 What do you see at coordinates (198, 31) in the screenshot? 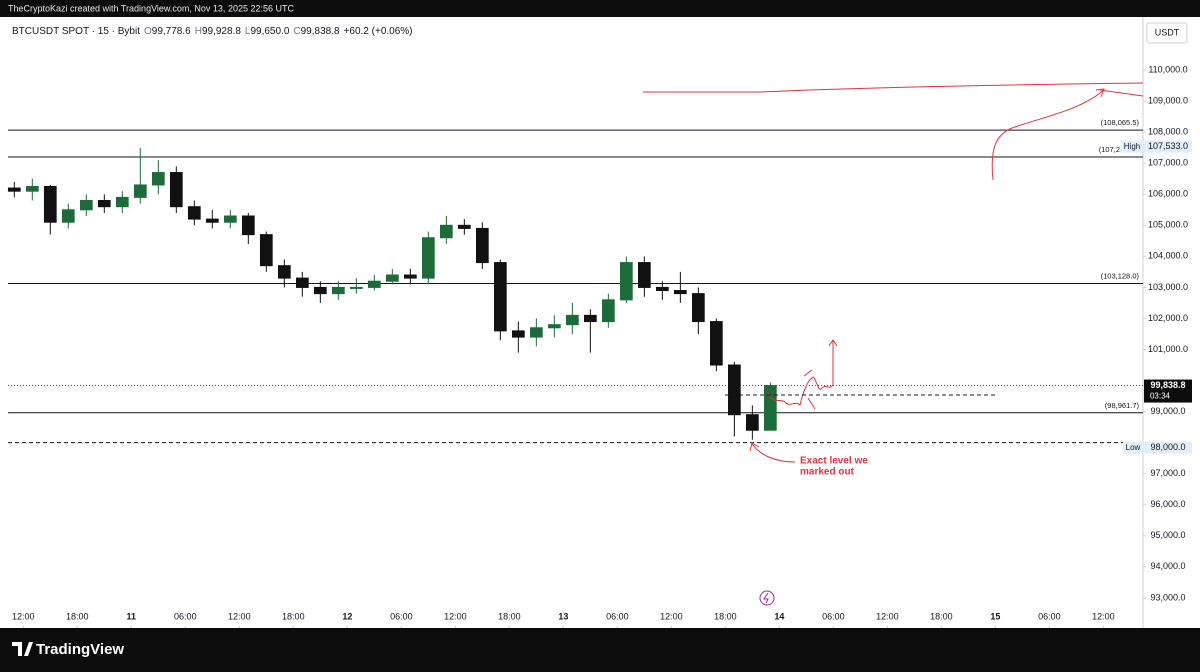
I see `ohlc-label: H` at bounding box center [198, 31].